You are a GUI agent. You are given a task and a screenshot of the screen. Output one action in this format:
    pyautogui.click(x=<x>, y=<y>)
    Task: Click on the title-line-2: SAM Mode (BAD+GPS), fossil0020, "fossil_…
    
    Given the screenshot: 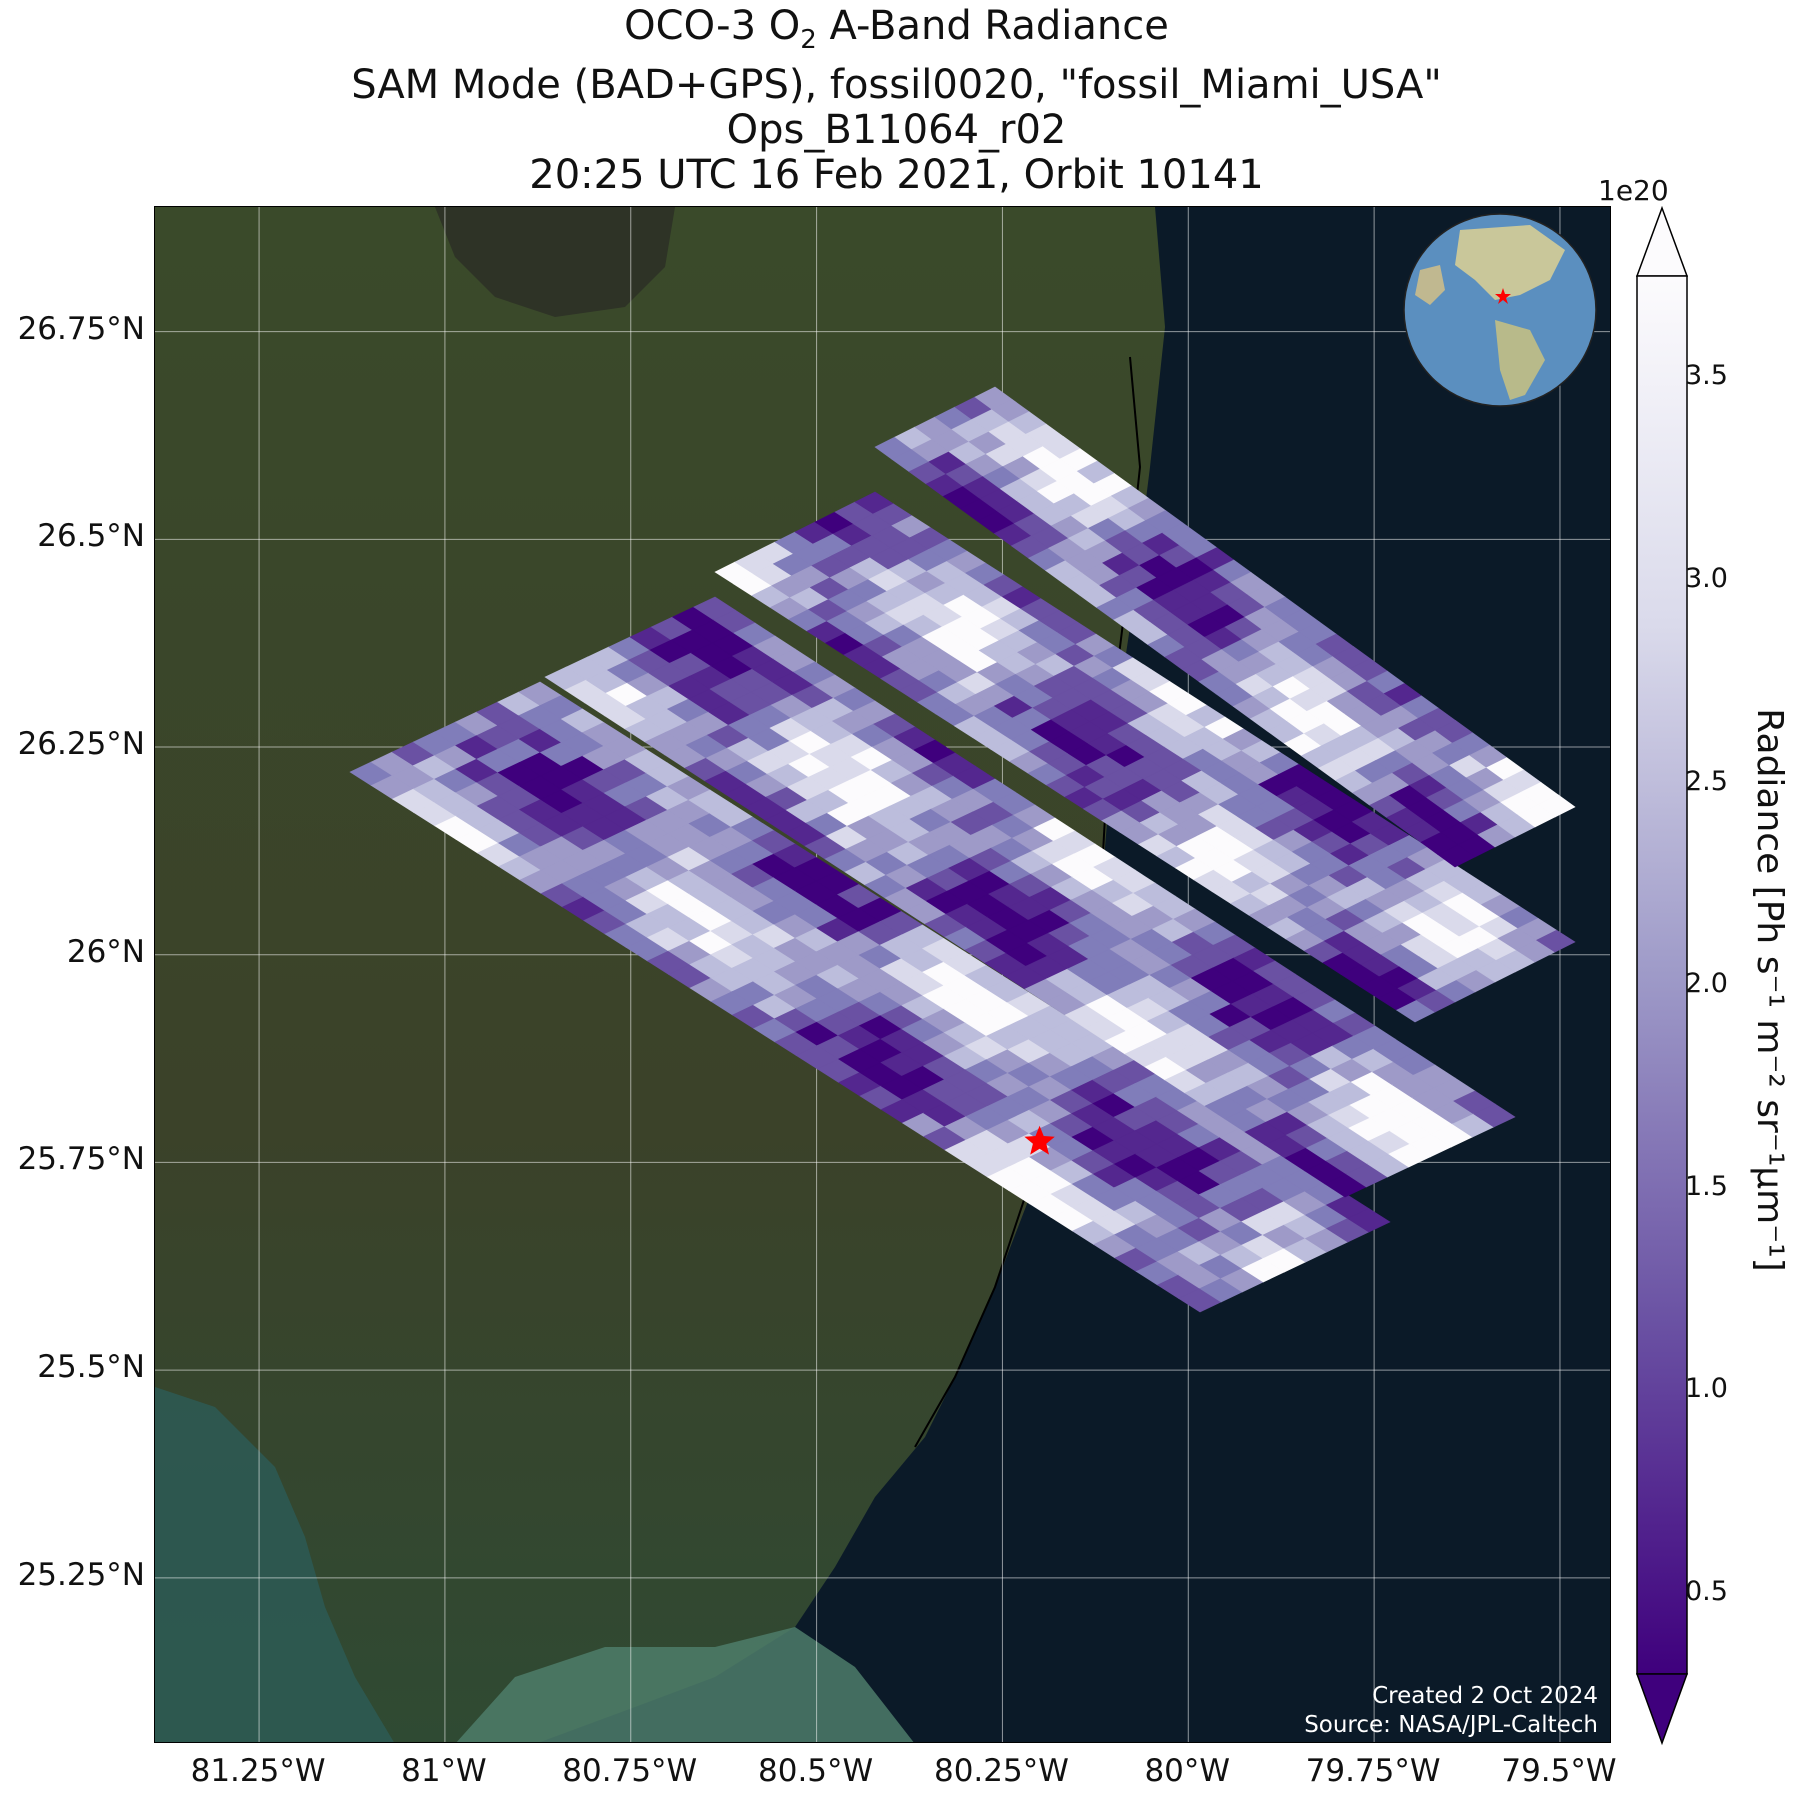 What is the action you would take?
    pyautogui.click(x=896, y=85)
    